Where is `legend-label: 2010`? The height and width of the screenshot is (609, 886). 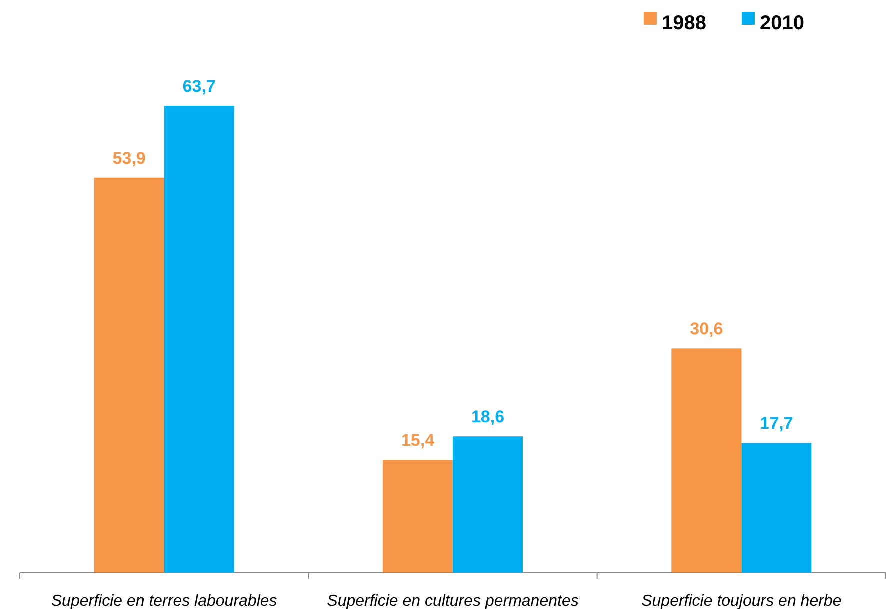
legend-label: 2010 is located at coordinates (782, 23).